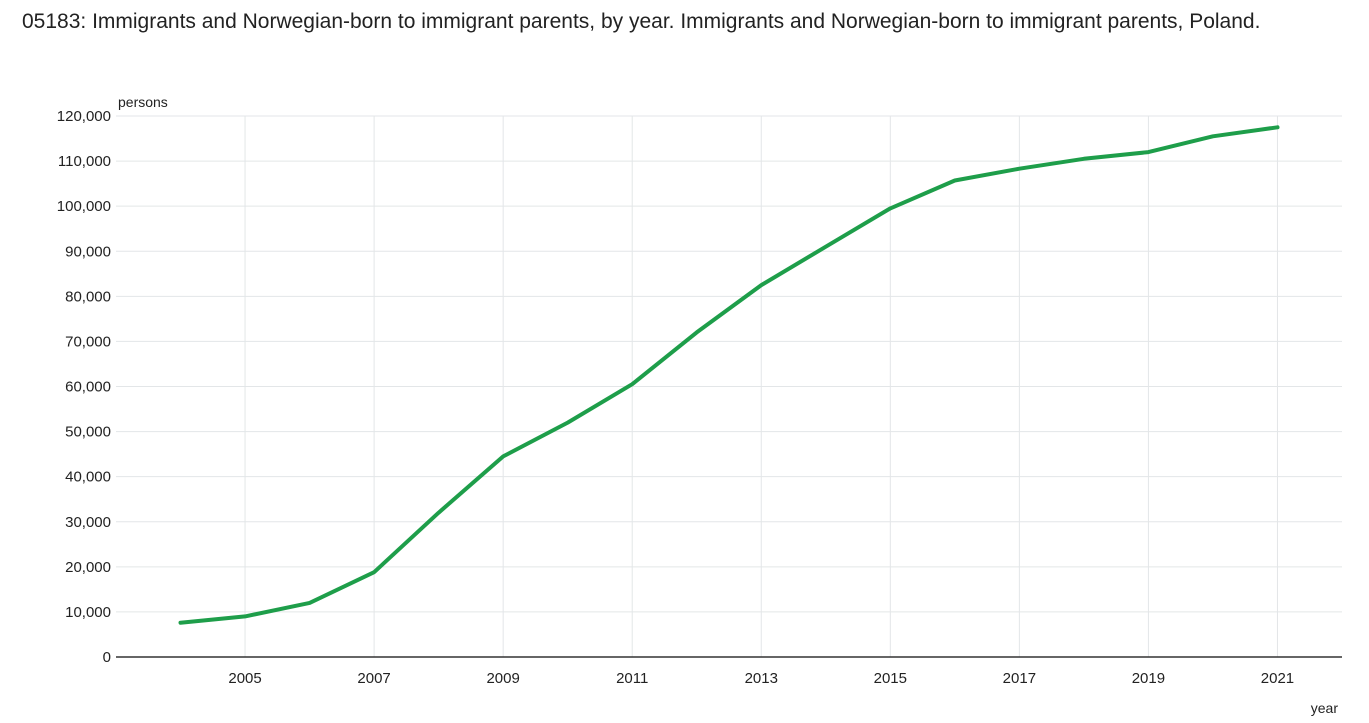  Describe the element at coordinates (88, 387) in the screenshot. I see `y-tick-label: 60,000` at that location.